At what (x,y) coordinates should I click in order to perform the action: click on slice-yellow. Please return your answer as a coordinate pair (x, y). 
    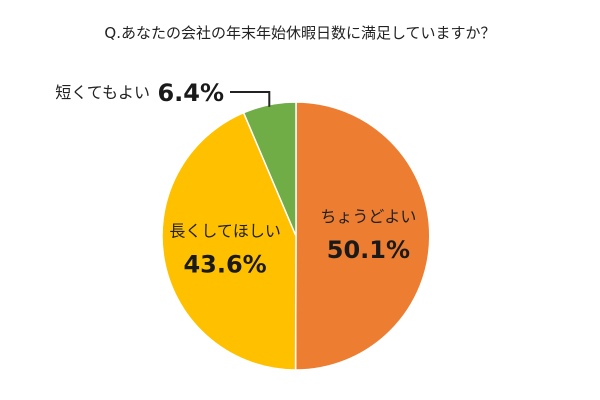
    Looking at the image, I should click on (229, 241).